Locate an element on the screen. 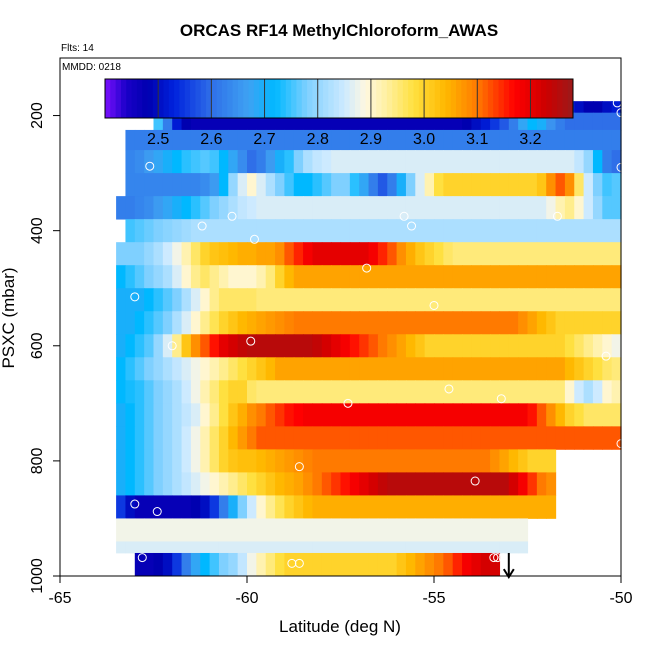  flights-label: Flts: 14 is located at coordinates (77, 48).